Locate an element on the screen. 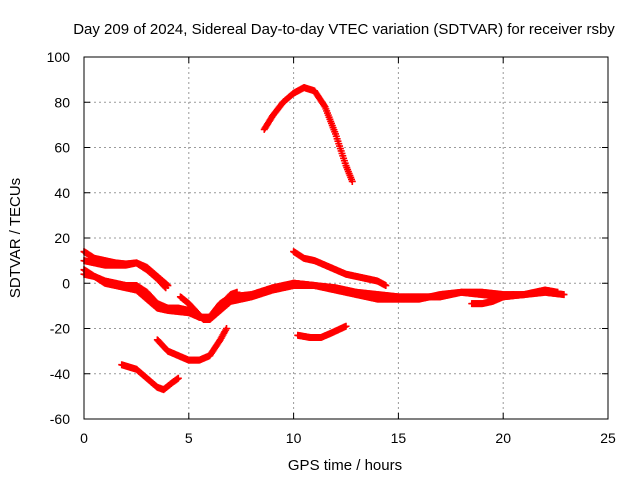  x-tick-label: 15 is located at coordinates (399, 438).